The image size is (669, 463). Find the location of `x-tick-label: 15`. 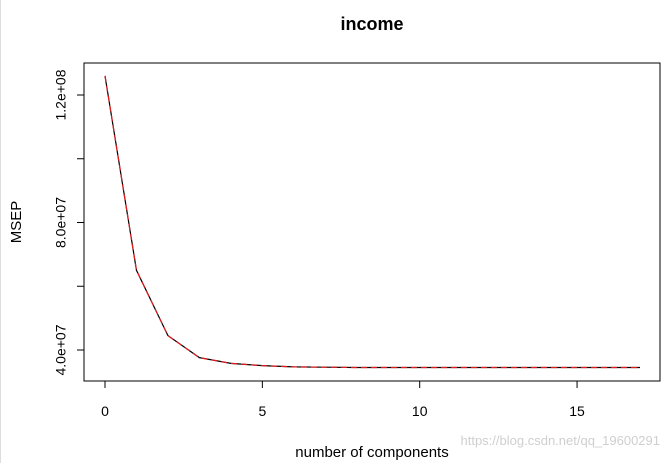

x-tick-label: 15 is located at coordinates (577, 411).